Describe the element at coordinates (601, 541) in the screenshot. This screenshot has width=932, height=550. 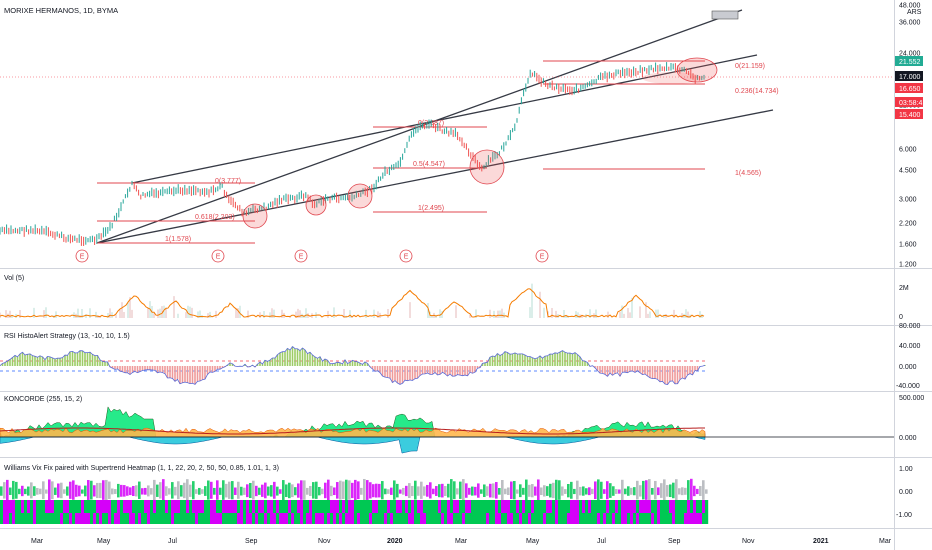
I see `time-label: Jul` at that location.